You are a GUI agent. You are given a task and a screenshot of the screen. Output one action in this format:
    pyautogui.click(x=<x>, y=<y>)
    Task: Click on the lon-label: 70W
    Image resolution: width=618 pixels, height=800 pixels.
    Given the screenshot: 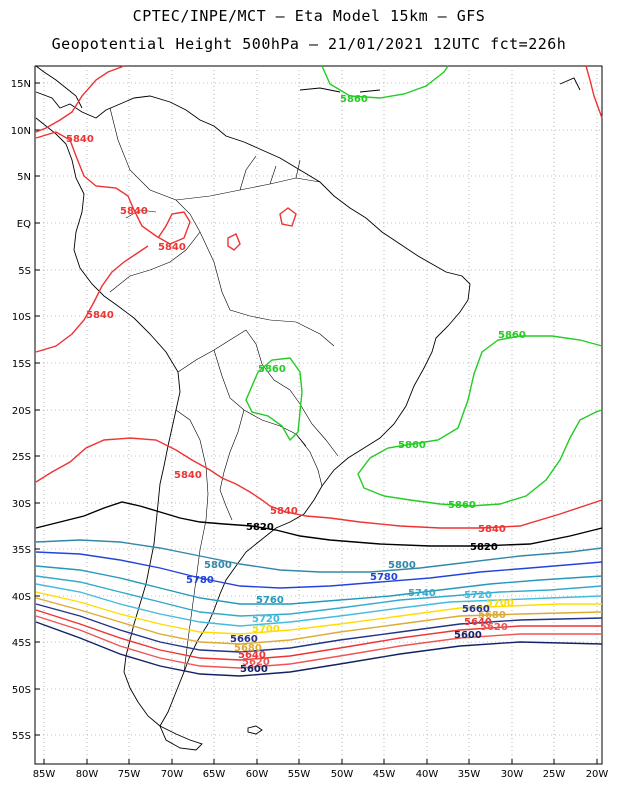 What is the action you would take?
    pyautogui.click(x=172, y=774)
    